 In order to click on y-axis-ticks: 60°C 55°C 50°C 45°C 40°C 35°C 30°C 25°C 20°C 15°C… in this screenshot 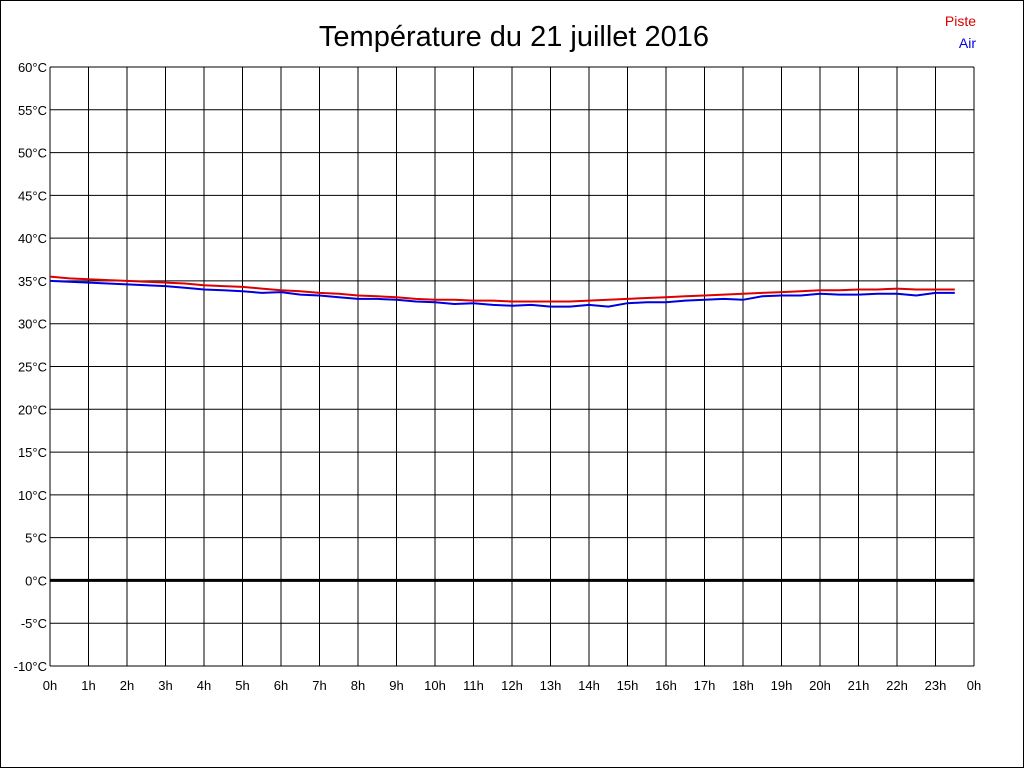, I will do `click(30, 367)`.